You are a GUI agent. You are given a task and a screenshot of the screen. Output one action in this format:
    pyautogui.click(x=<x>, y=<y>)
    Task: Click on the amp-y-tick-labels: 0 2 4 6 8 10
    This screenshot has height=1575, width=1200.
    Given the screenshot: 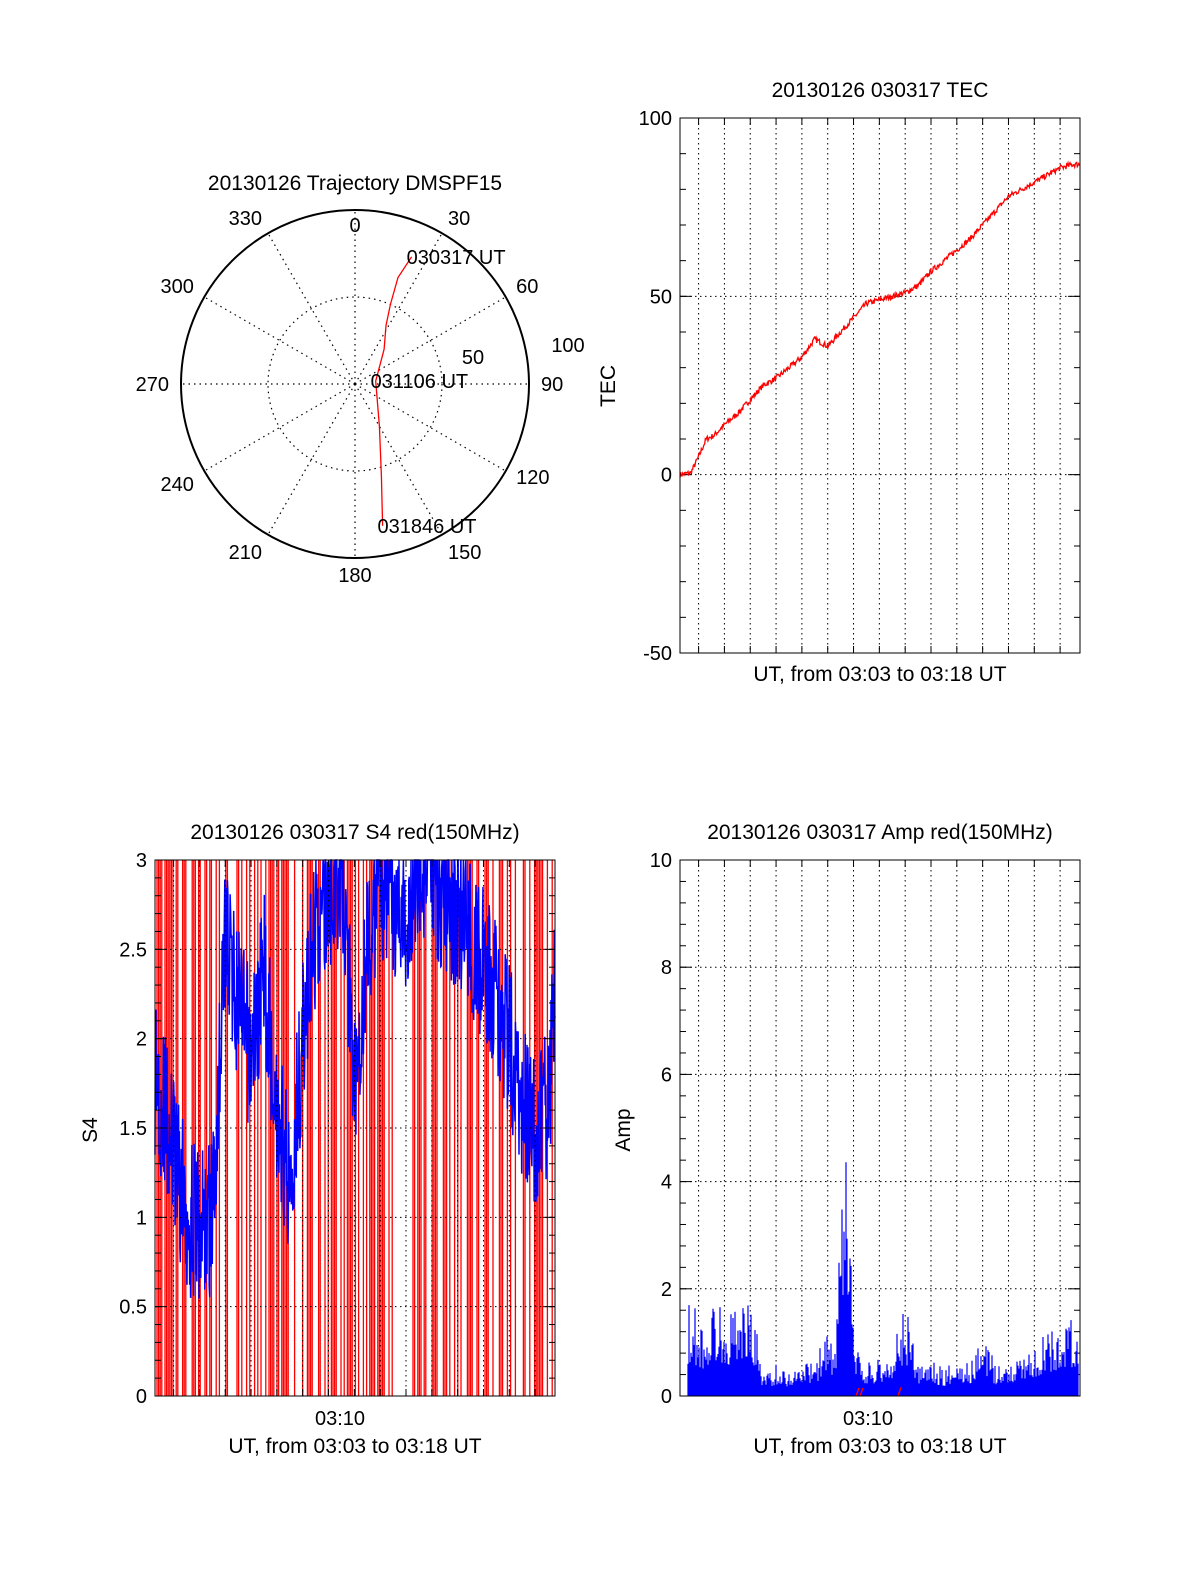 What is the action you would take?
    pyautogui.click(x=661, y=1129)
    